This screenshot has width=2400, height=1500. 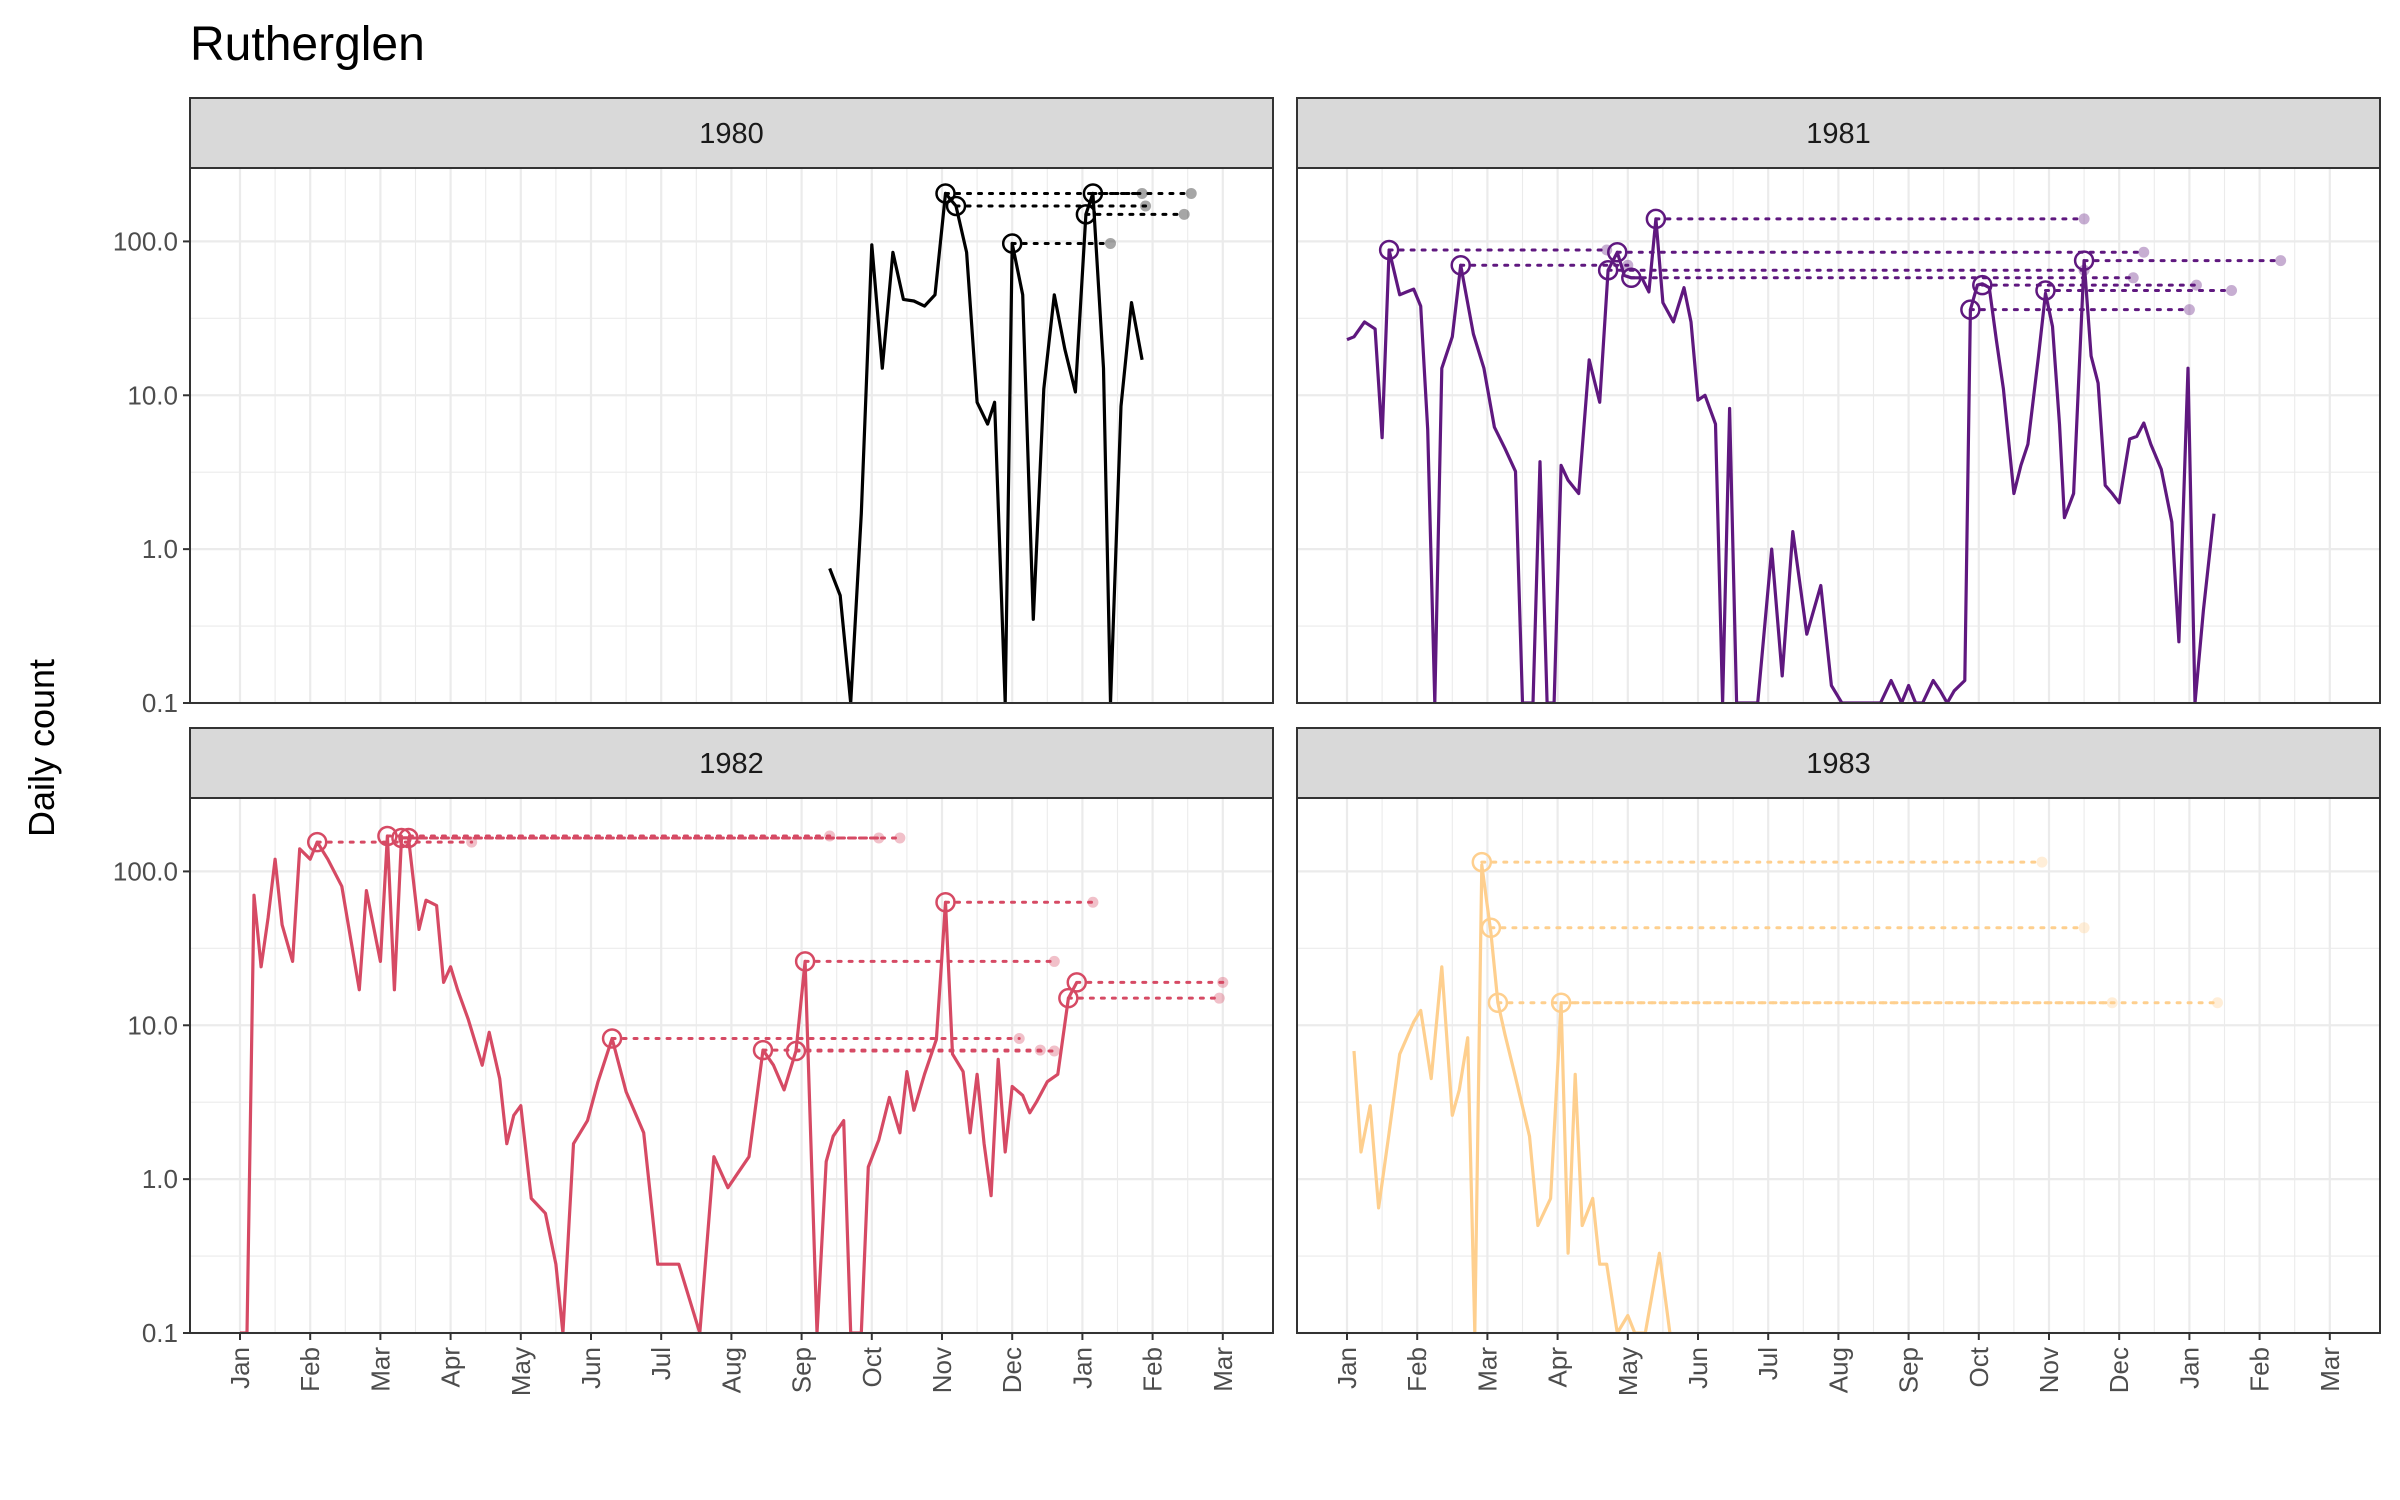 What do you see at coordinates (307, 44) in the screenshot?
I see `chart-title: Rutherglen` at bounding box center [307, 44].